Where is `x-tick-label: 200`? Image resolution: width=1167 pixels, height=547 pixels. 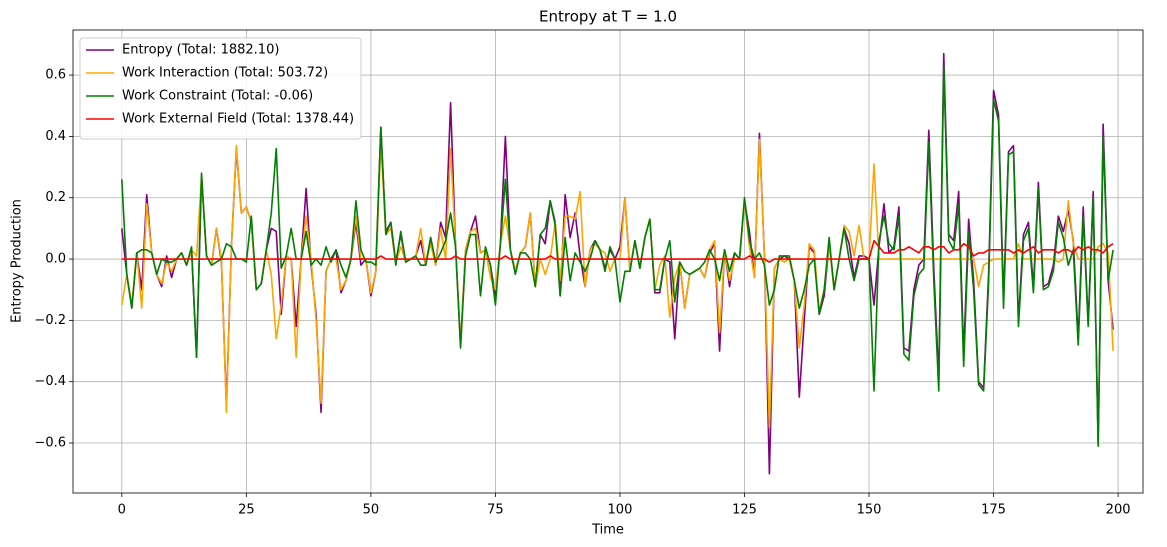 x-tick-label: 200 is located at coordinates (1118, 510).